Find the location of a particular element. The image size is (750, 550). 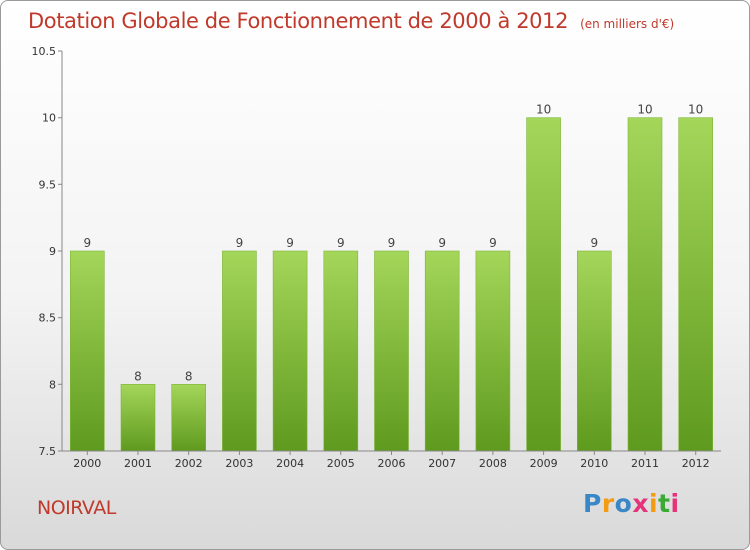

bar-2012 is located at coordinates (696, 284).